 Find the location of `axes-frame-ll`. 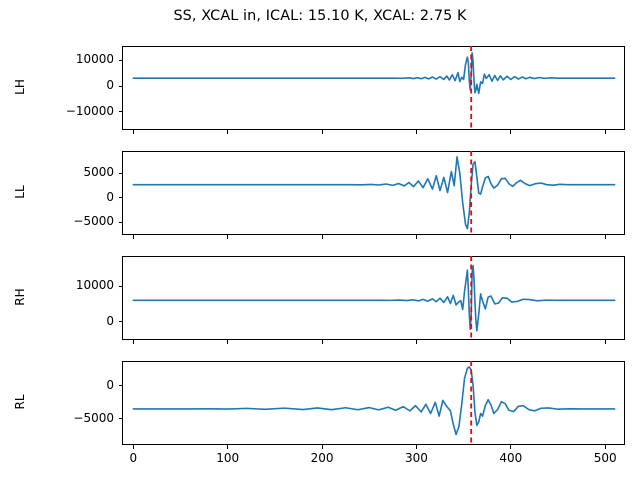

axes-frame-ll is located at coordinates (373, 193).